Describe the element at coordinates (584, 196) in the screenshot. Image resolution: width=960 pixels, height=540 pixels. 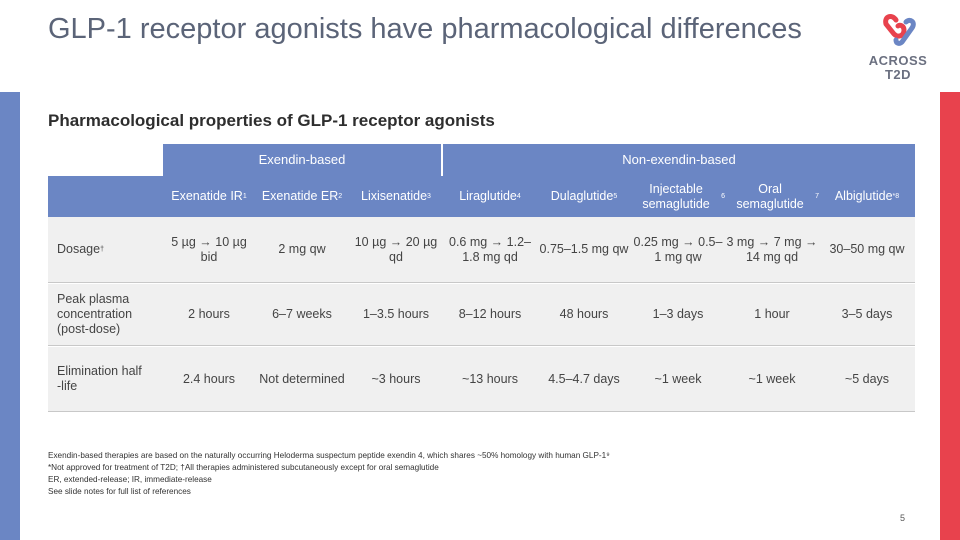
I see `column-header: Dulaglutide 5` at that location.